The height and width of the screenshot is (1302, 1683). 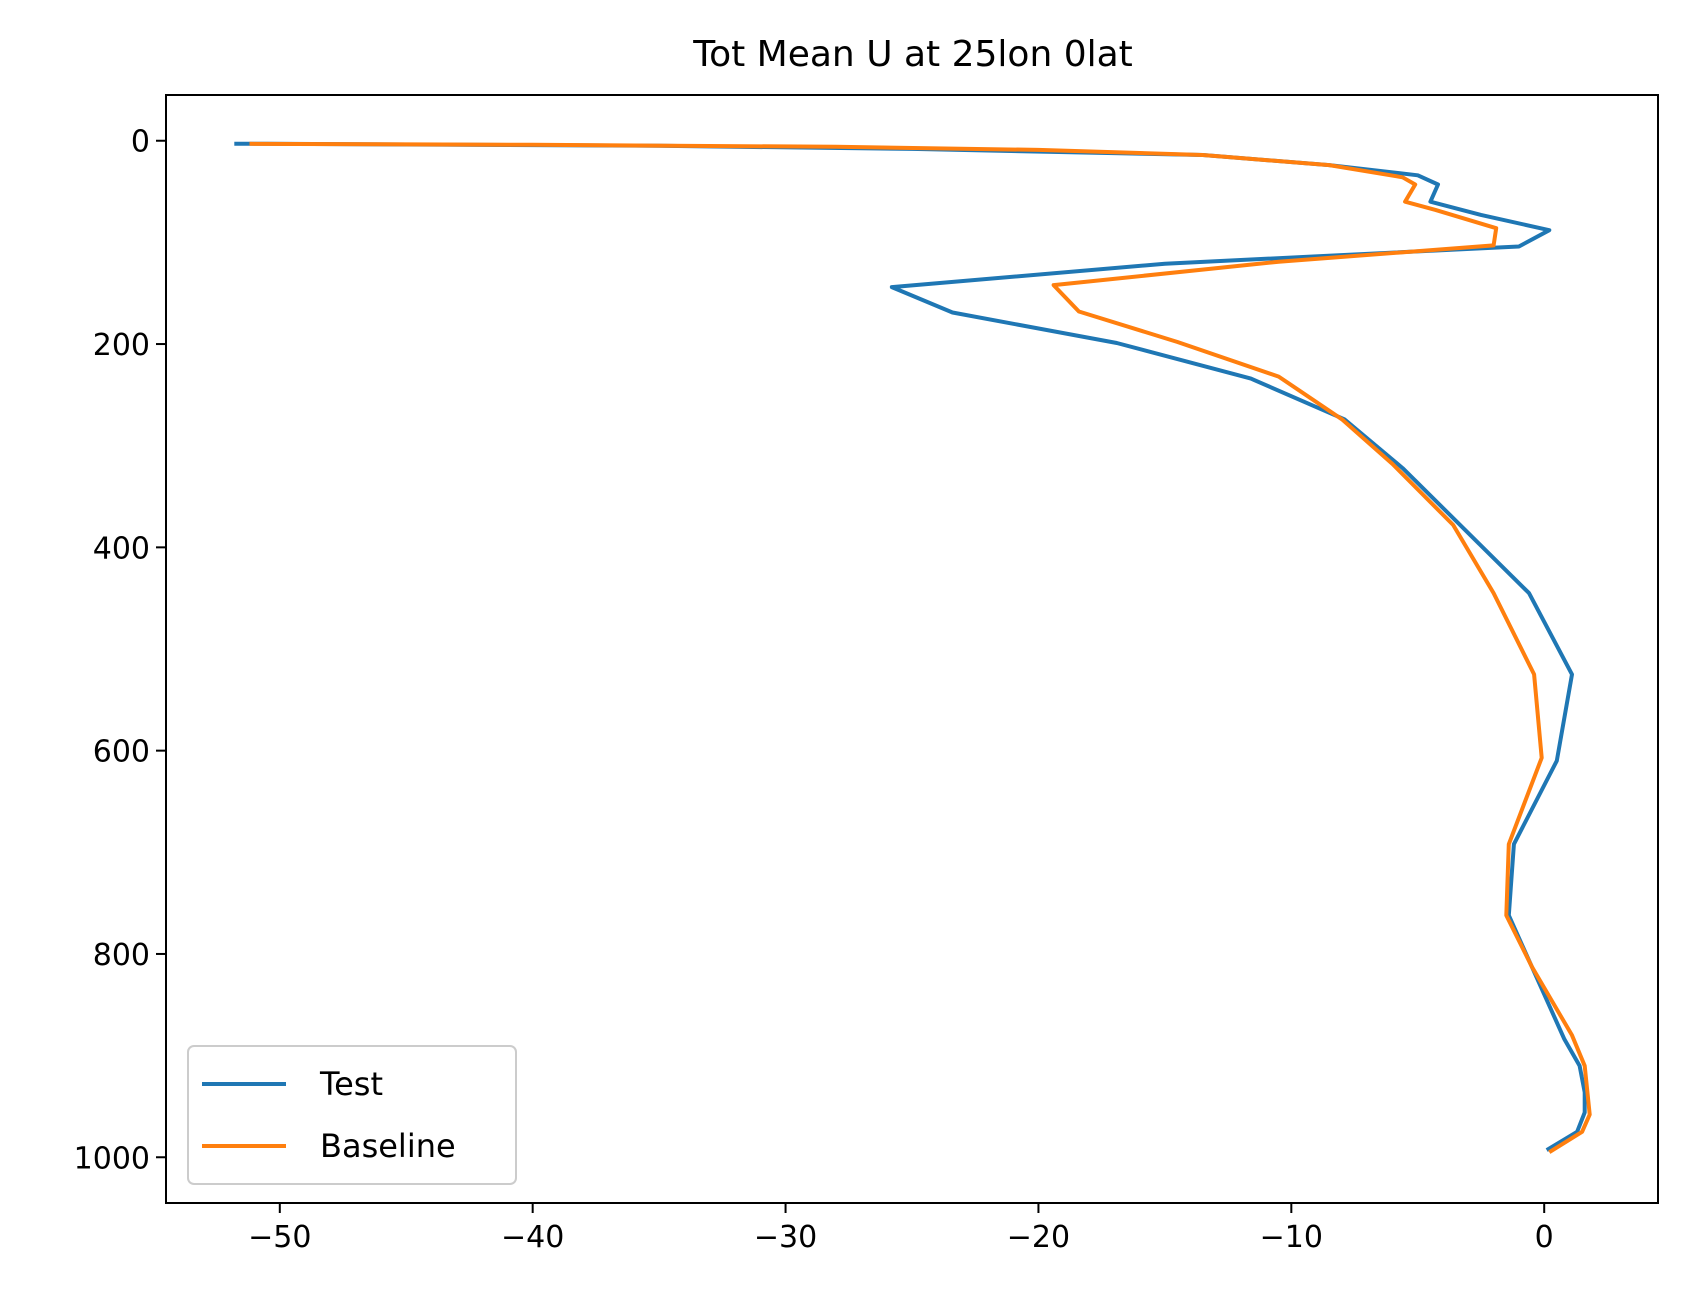 What do you see at coordinates (1544, 1237) in the screenshot?
I see `x-tick-label: 0` at bounding box center [1544, 1237].